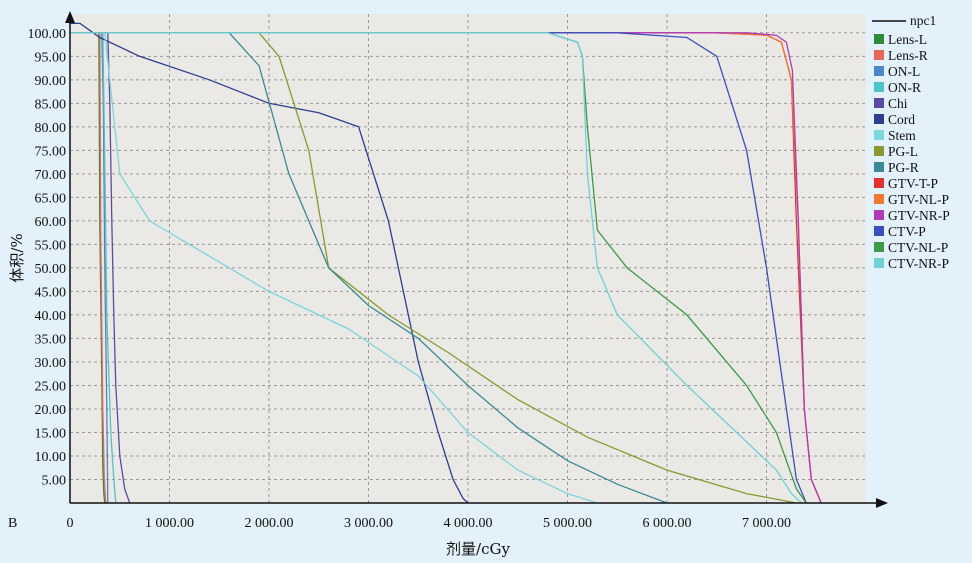 Image resolution: width=972 pixels, height=563 pixels. What do you see at coordinates (54, 480) in the screenshot?
I see `y-tick-label: 5.00` at bounding box center [54, 480].